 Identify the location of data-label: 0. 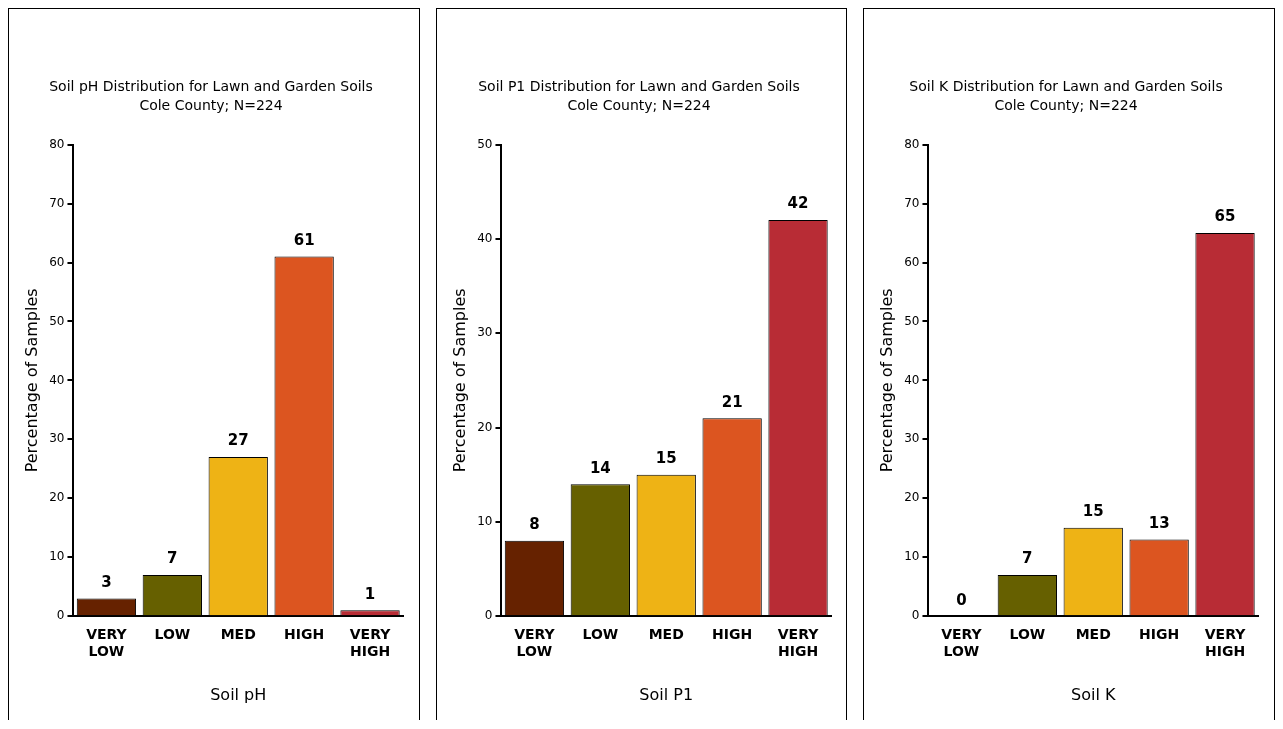
(961, 599).